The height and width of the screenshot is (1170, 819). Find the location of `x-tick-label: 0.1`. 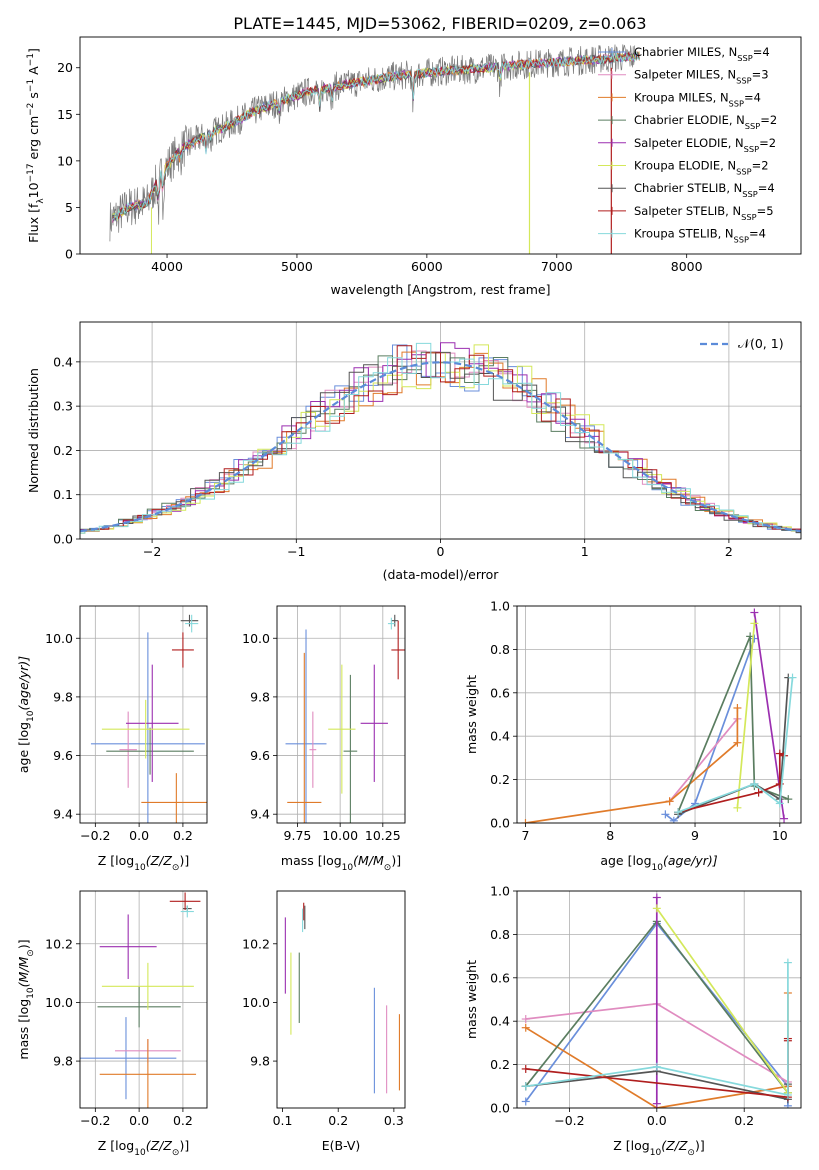

x-tick-label: 0.1 is located at coordinates (283, 1120).